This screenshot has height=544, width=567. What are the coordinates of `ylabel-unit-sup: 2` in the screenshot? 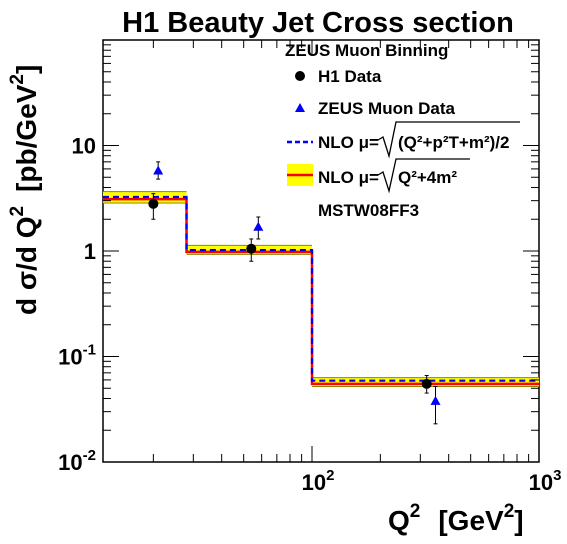 It's located at (17, 79).